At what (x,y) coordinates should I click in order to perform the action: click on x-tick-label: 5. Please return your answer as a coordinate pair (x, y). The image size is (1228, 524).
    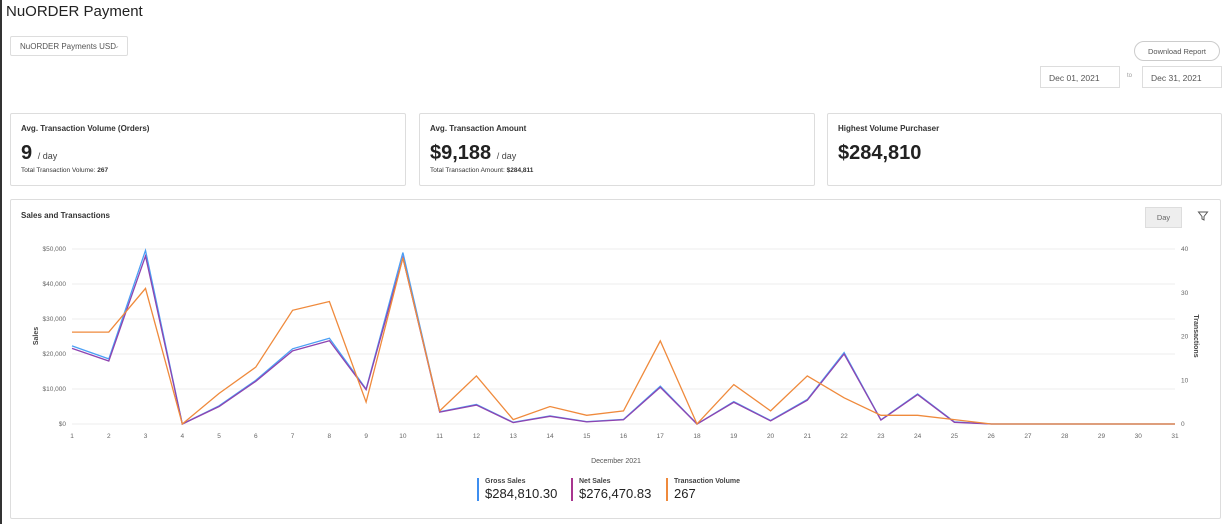
    Looking at the image, I should click on (219, 436).